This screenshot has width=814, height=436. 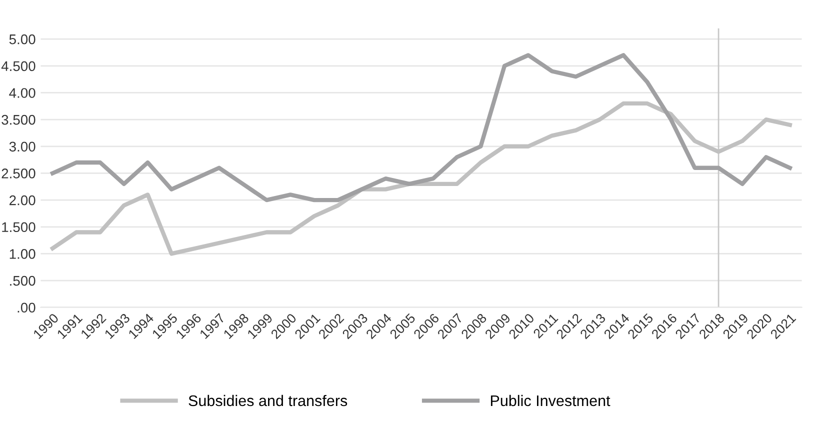 What do you see at coordinates (18, 66) in the screenshot?
I see `y-tick-label: 4.500` at bounding box center [18, 66].